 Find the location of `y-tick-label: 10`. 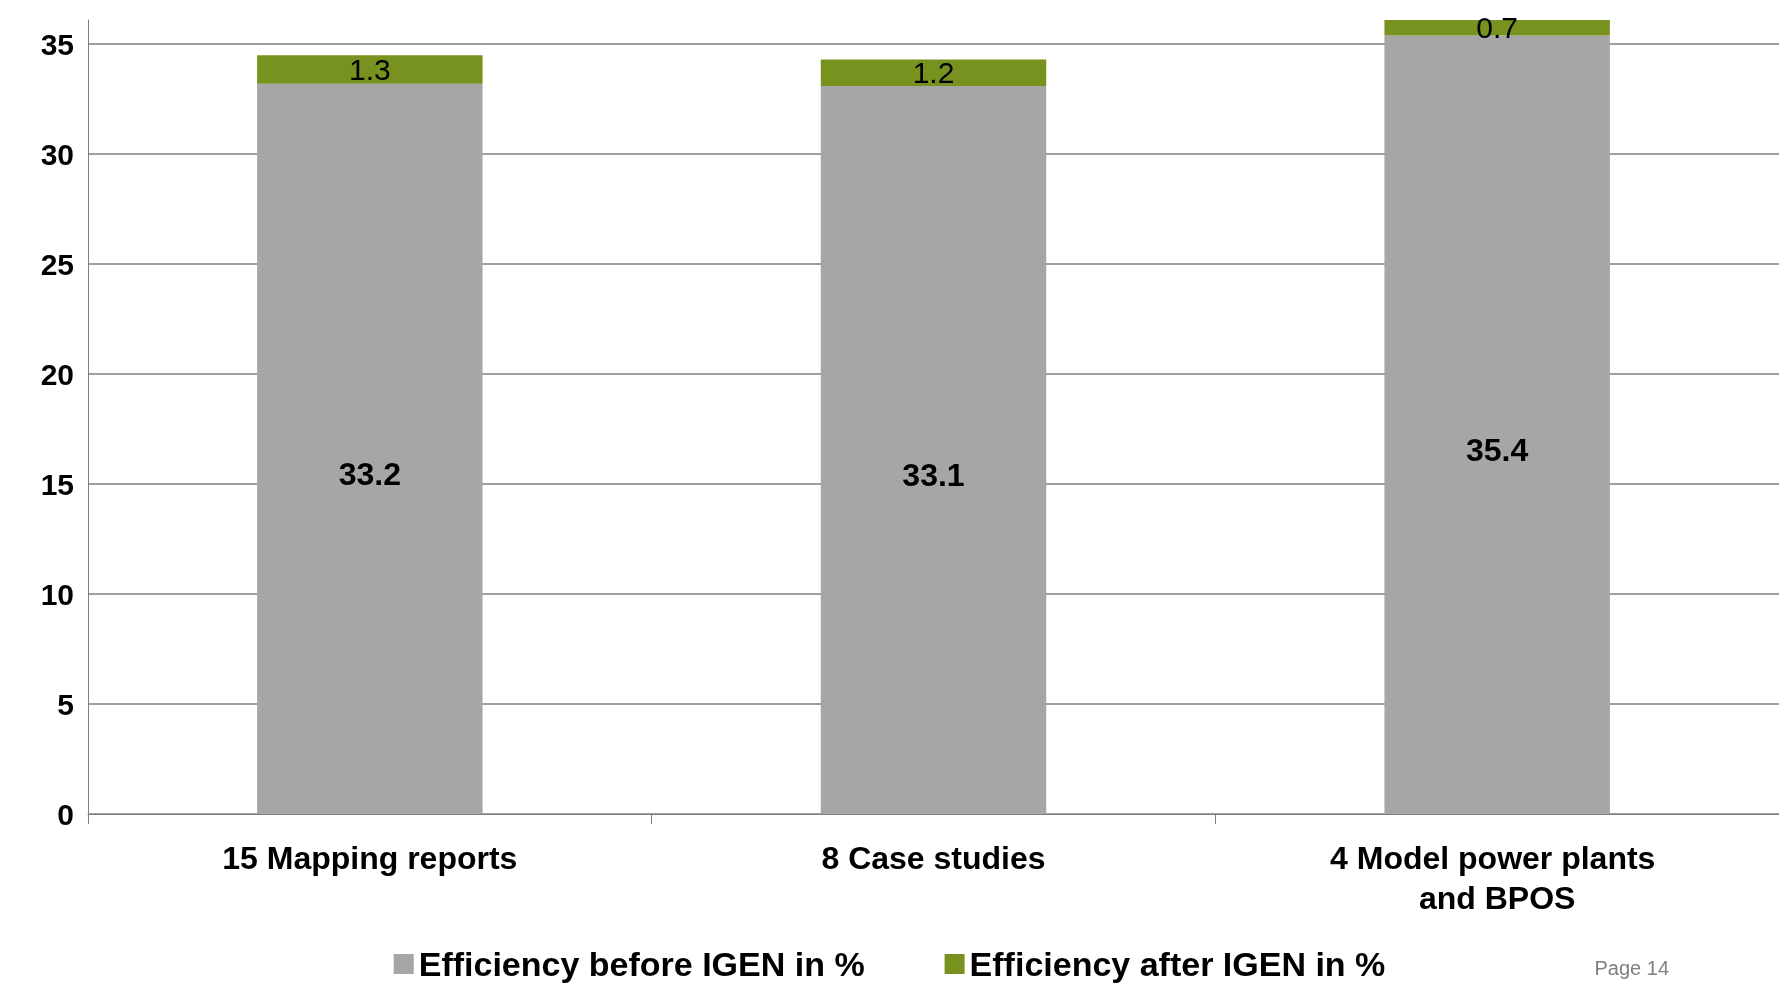

y-tick-label: 10 is located at coordinates (57, 594).